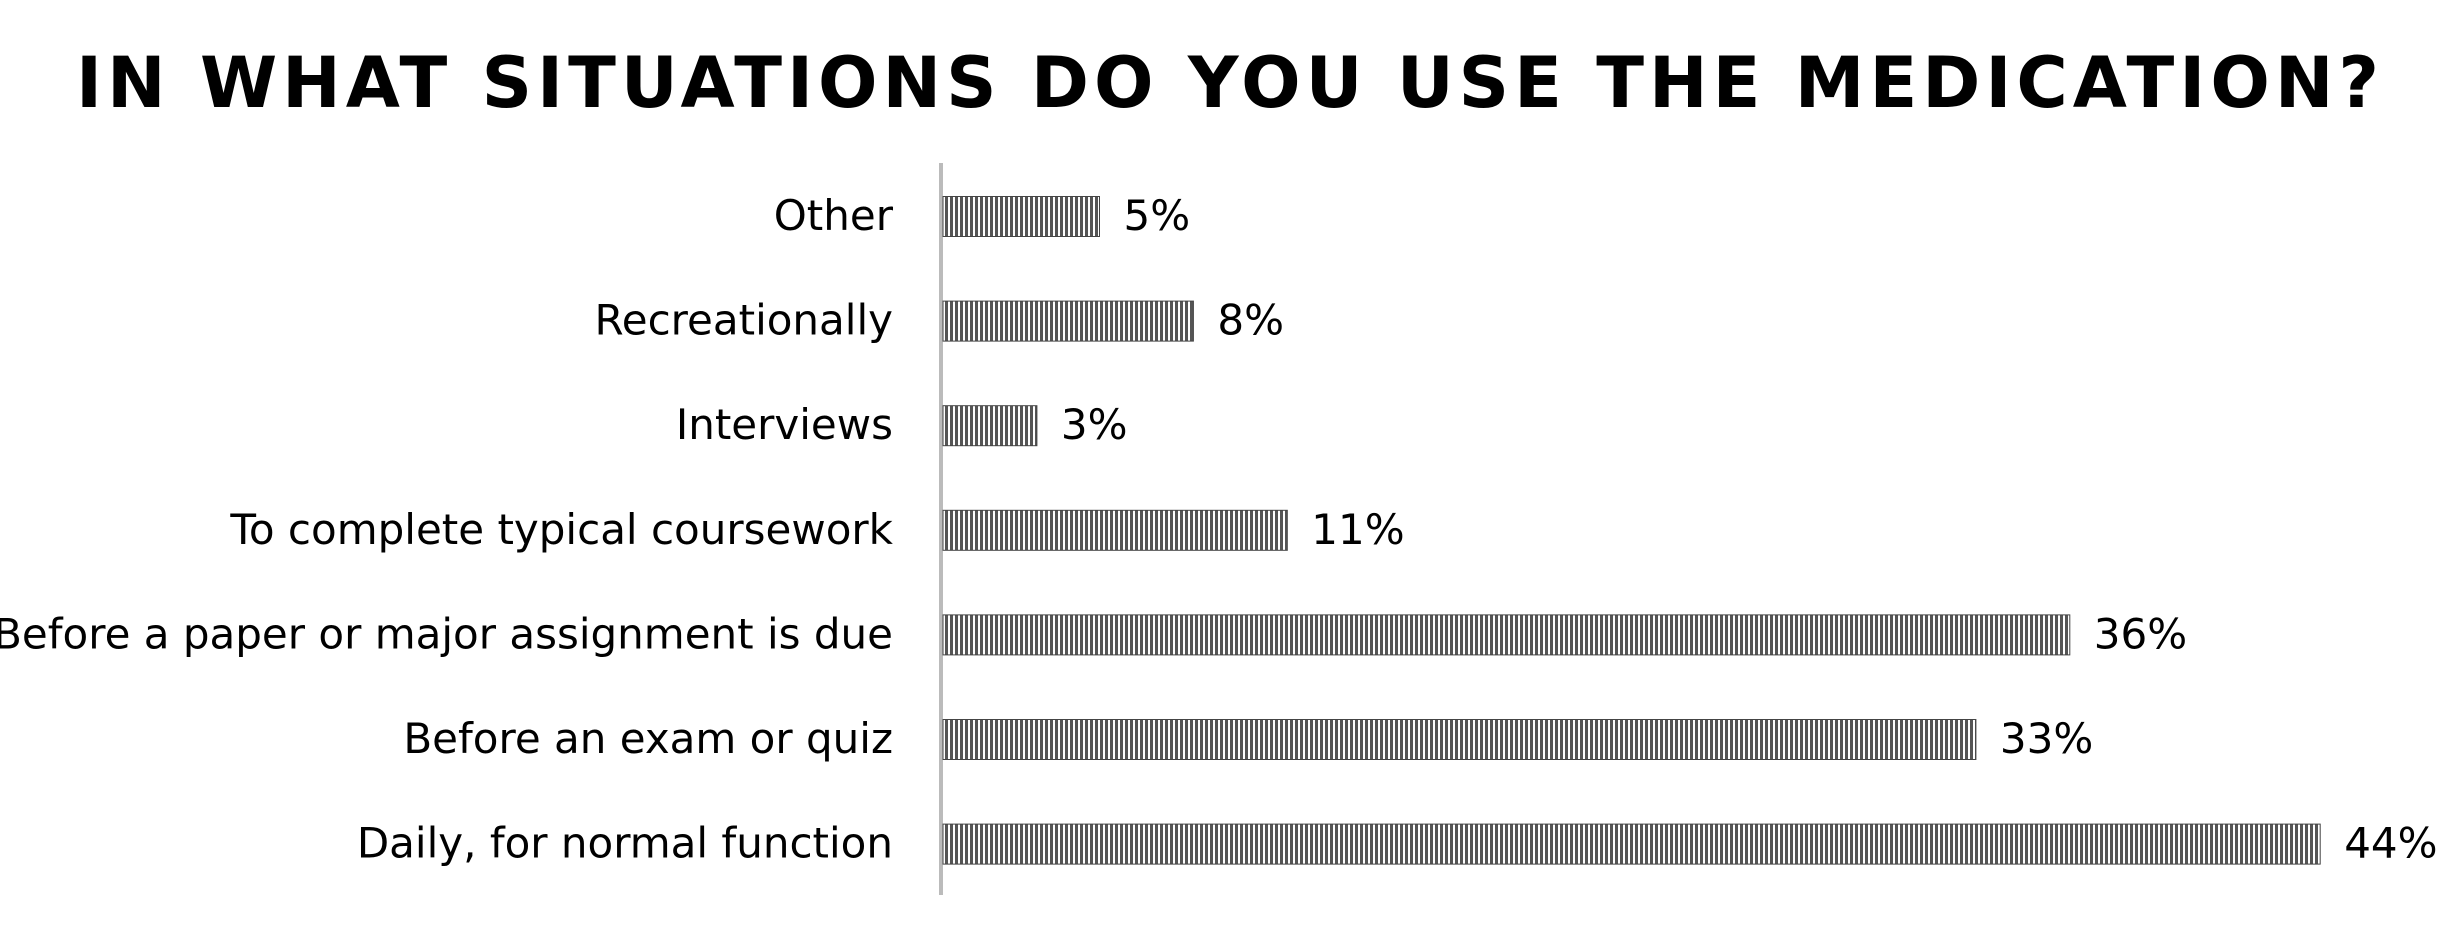 The height and width of the screenshot is (936, 2460). I want to click on y-tick-label: Before an exam or quiz, so click(648, 738).